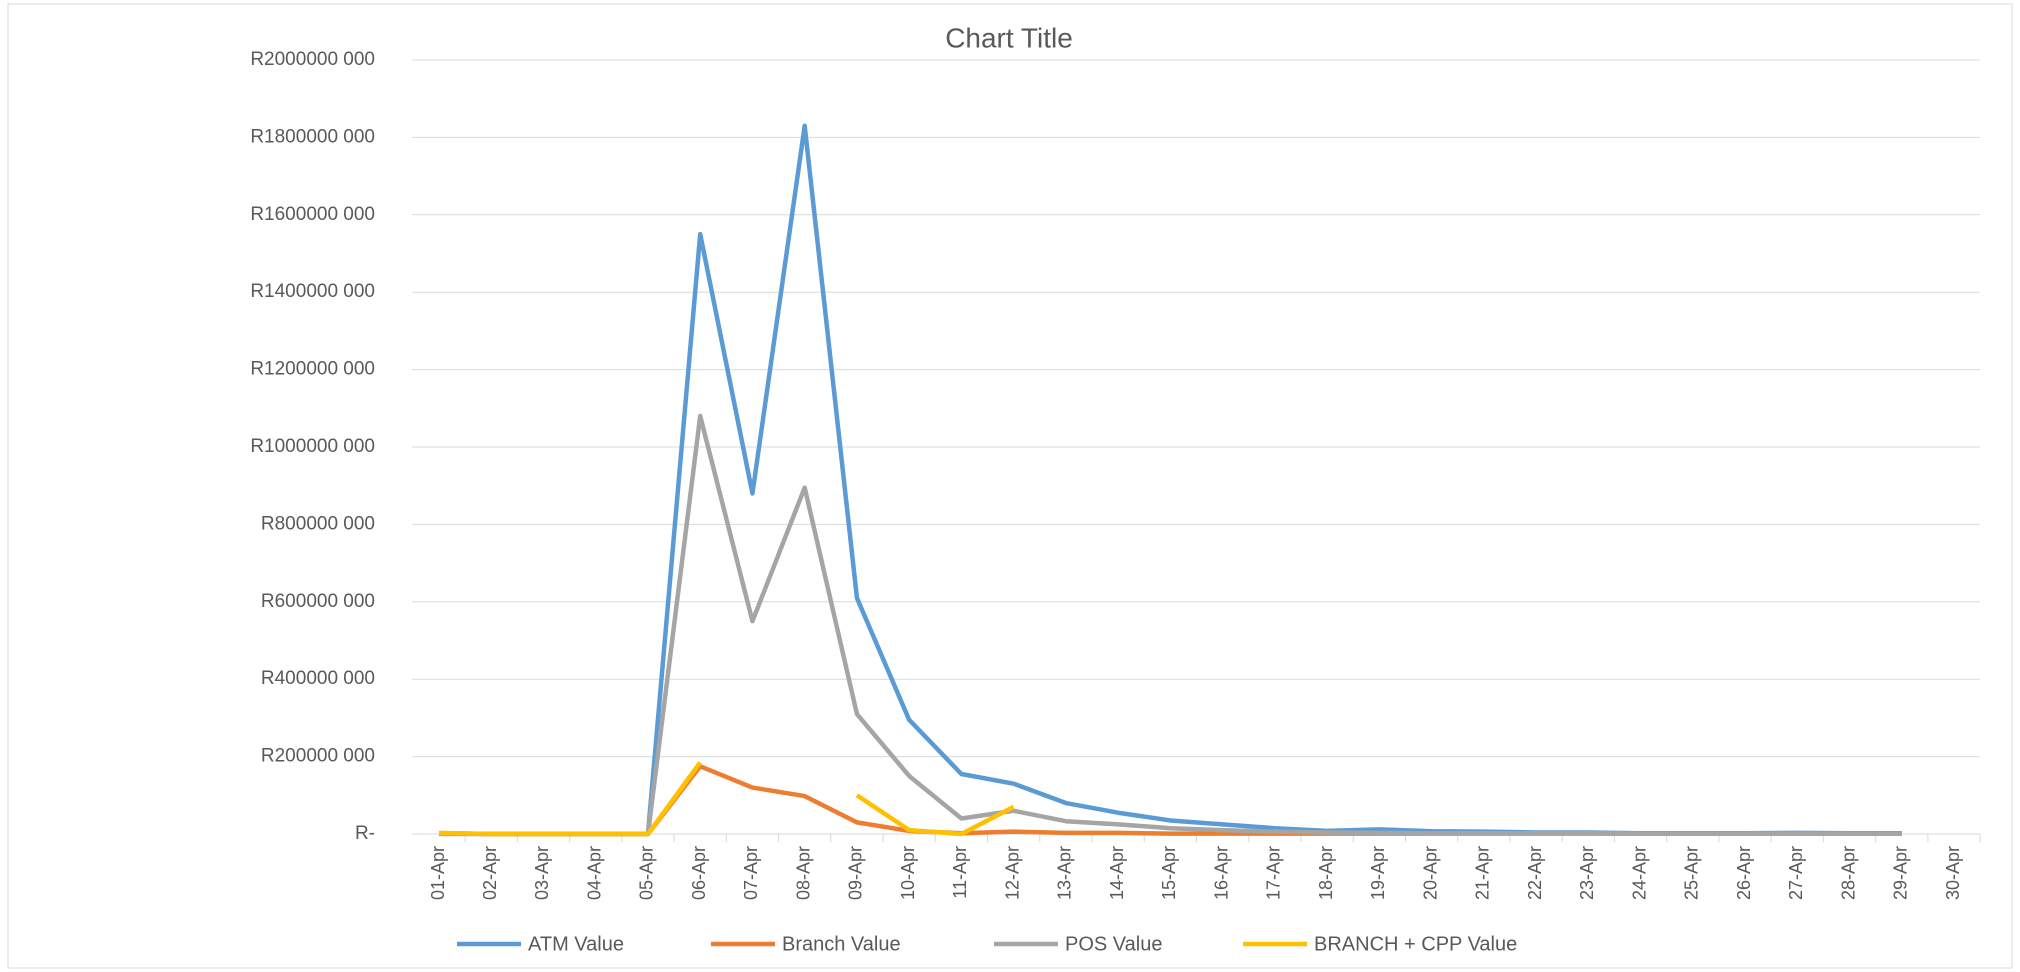 Image resolution: width=2020 pixels, height=972 pixels. I want to click on x-tick-label: 15-Apr, so click(1169, 873).